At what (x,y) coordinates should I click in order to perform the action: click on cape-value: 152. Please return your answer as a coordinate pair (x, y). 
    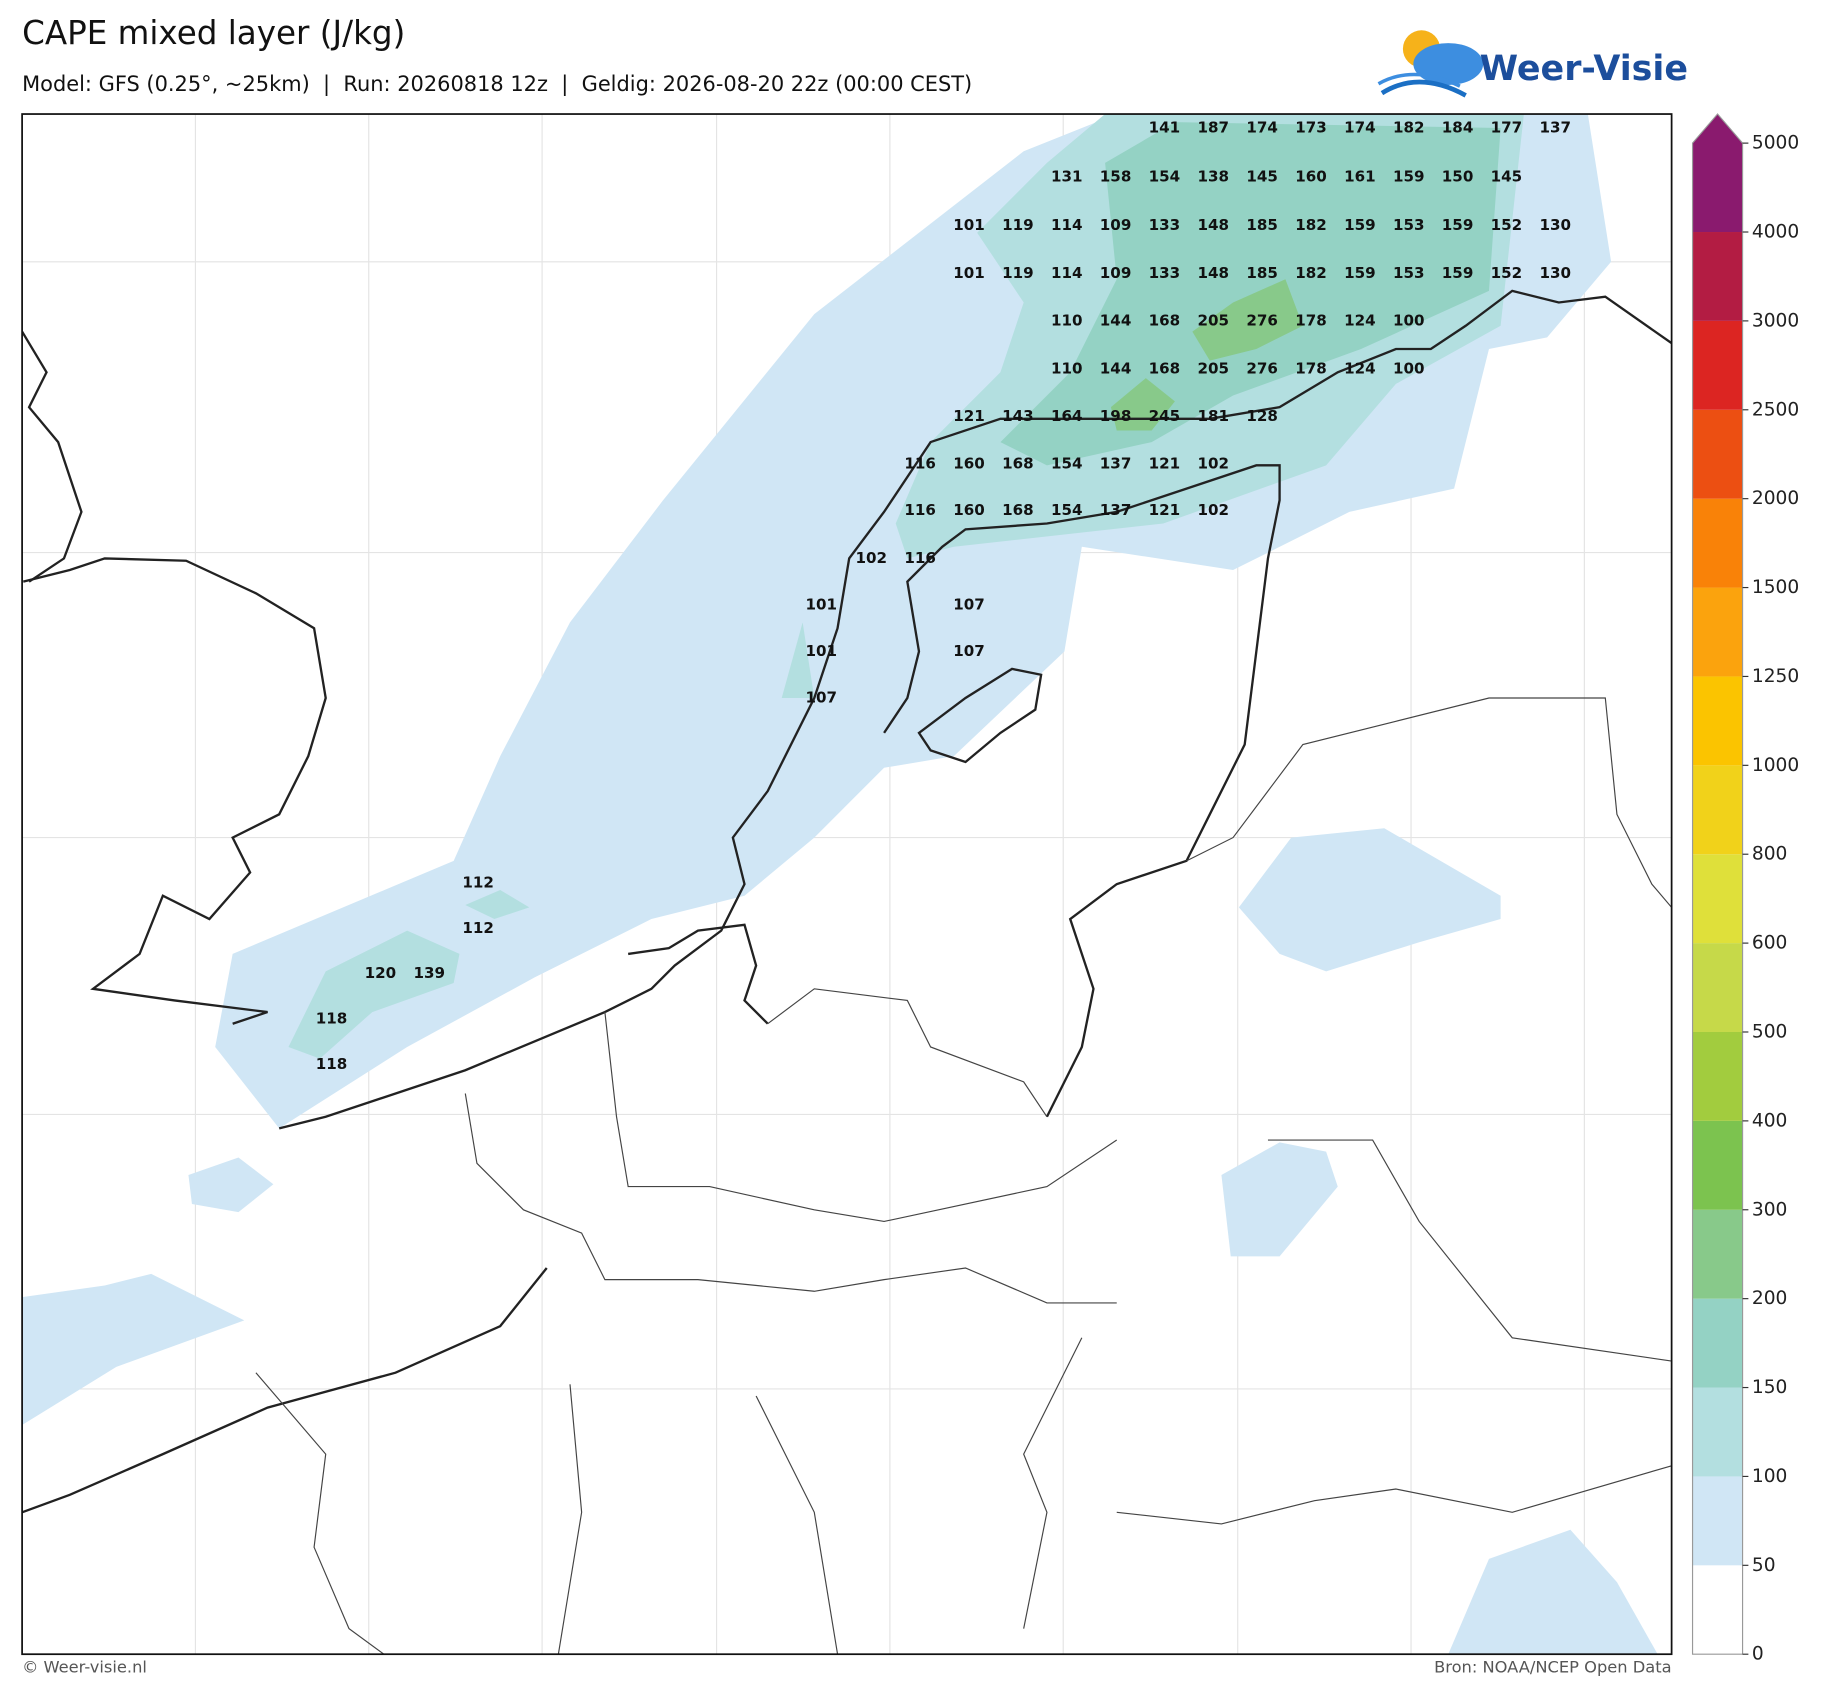
    Looking at the image, I should click on (1507, 225).